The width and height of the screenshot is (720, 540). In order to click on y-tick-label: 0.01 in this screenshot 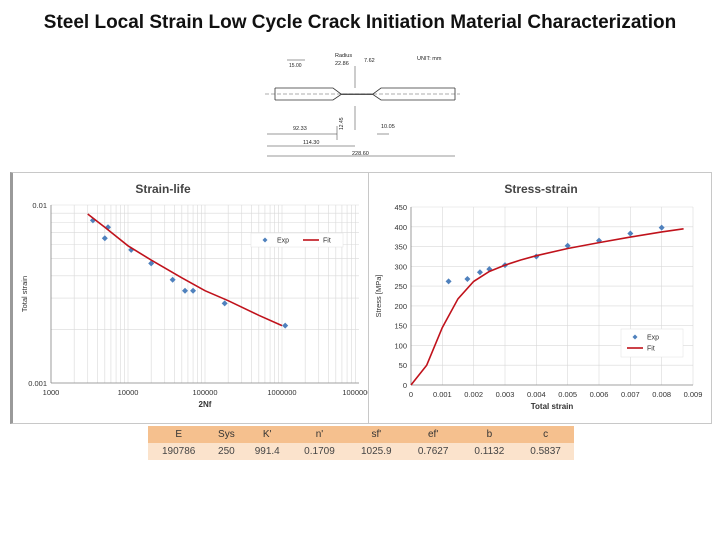, I will do `click(39, 205)`.